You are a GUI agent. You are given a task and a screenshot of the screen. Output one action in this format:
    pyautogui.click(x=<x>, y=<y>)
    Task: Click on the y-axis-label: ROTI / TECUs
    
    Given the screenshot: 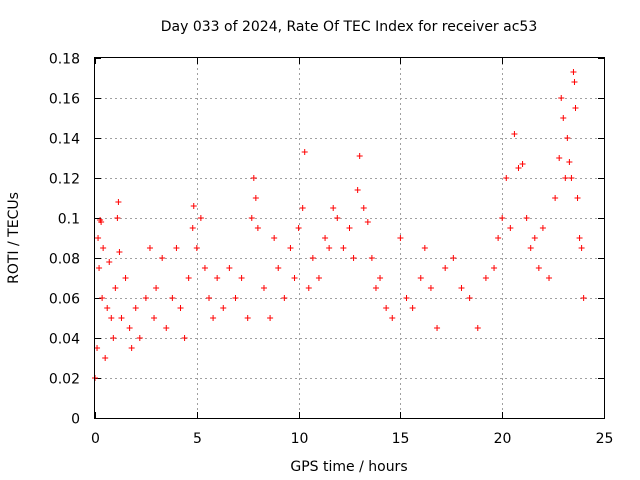 What is the action you would take?
    pyautogui.click(x=14, y=238)
    